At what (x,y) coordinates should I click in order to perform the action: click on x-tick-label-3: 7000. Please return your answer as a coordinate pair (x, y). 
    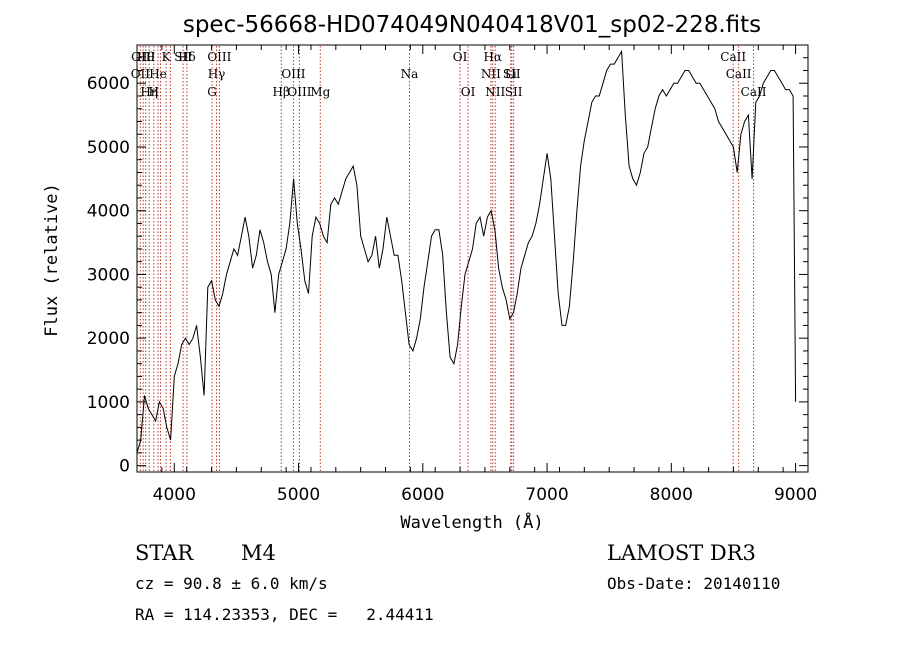
    Looking at the image, I should click on (546, 495).